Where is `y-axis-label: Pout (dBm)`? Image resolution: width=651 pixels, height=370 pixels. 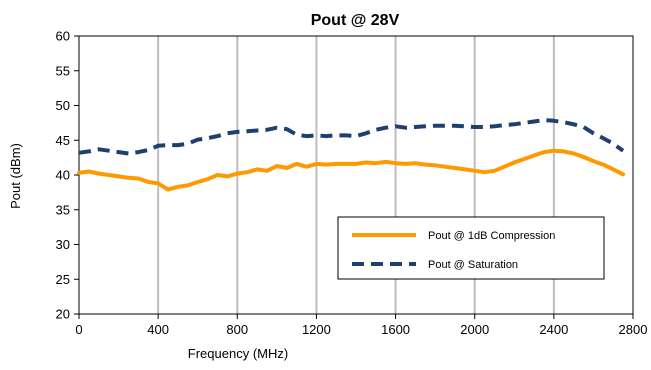 y-axis-label: Pout (dBm) is located at coordinates (15, 176).